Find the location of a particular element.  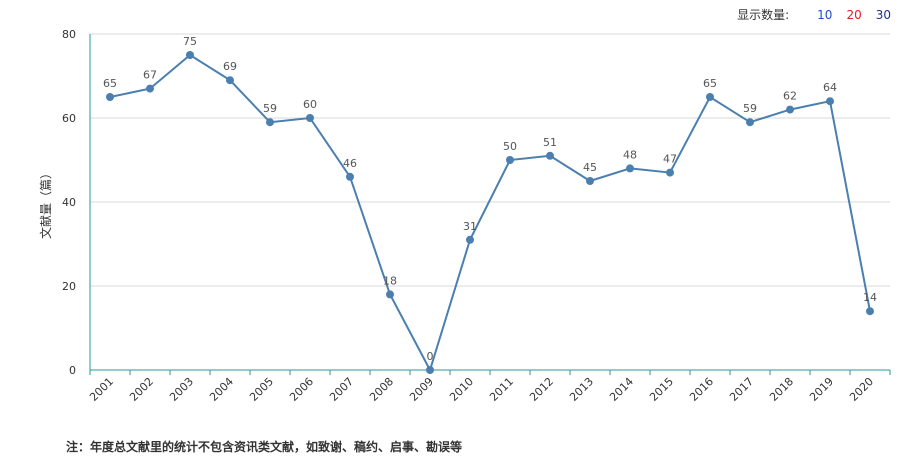

display-count-option-10: 10 is located at coordinates (825, 14).